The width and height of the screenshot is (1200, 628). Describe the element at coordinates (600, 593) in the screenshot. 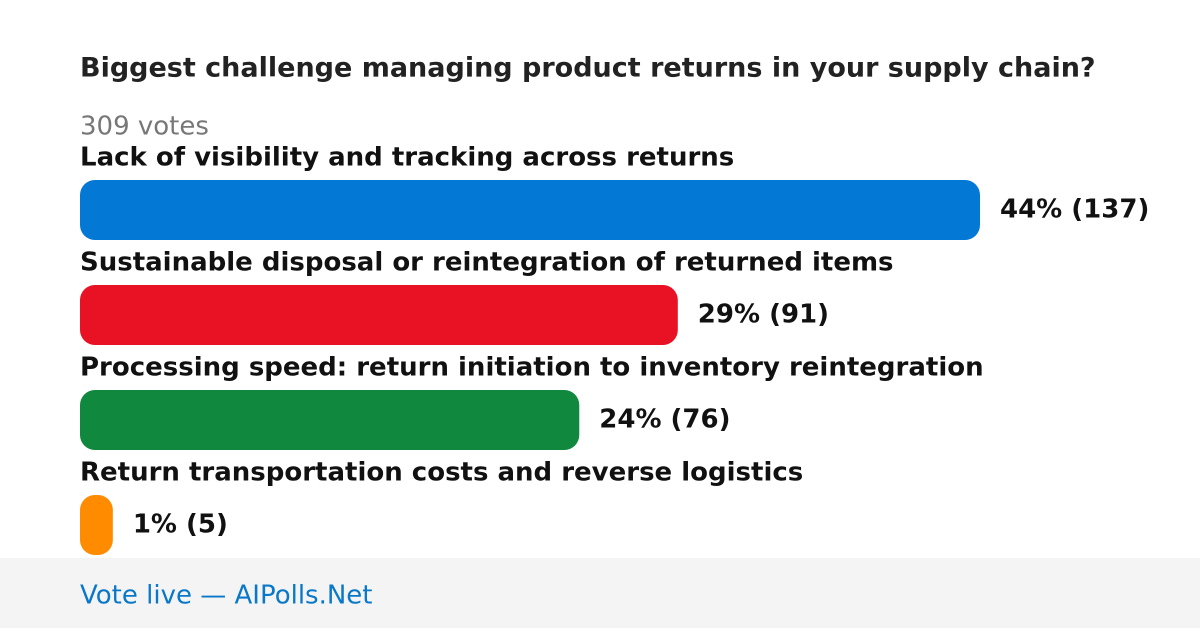

I see `footer-band` at that location.